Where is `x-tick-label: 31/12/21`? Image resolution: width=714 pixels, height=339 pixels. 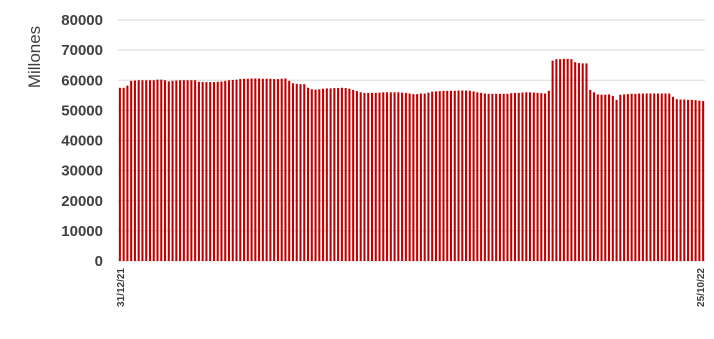
x-tick-label: 31/12/21 is located at coordinates (121, 287).